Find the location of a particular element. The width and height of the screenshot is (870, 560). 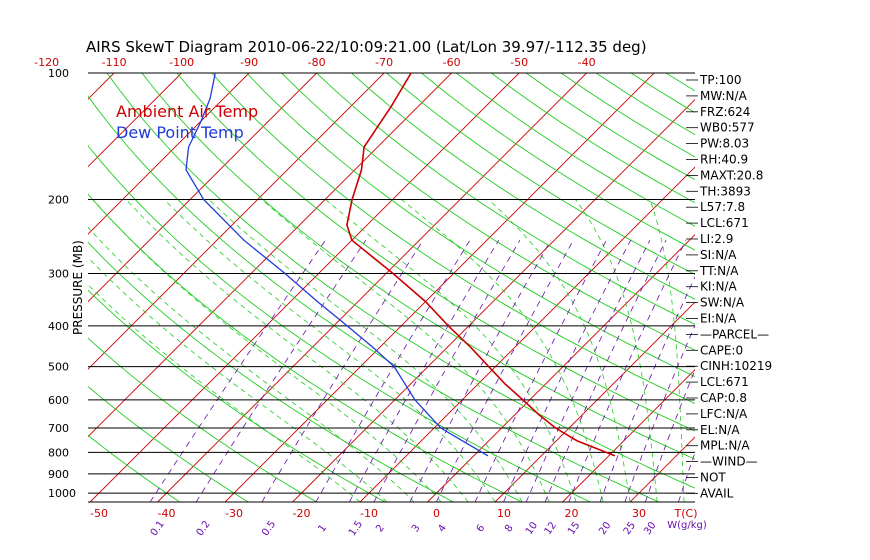

stability-index: —WIND— is located at coordinates (729, 462).